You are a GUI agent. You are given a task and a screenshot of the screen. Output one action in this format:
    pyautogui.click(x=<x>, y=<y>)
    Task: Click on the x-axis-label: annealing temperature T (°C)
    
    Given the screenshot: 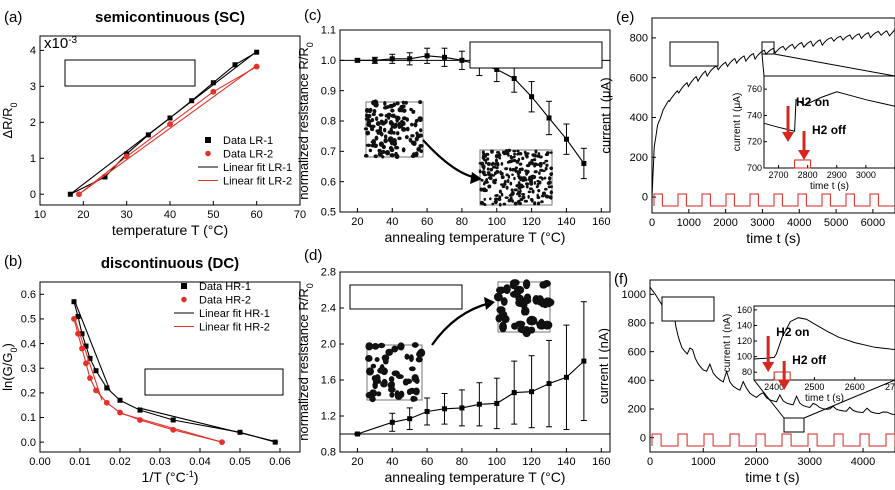 What is the action you would take?
    pyautogui.click(x=475, y=237)
    